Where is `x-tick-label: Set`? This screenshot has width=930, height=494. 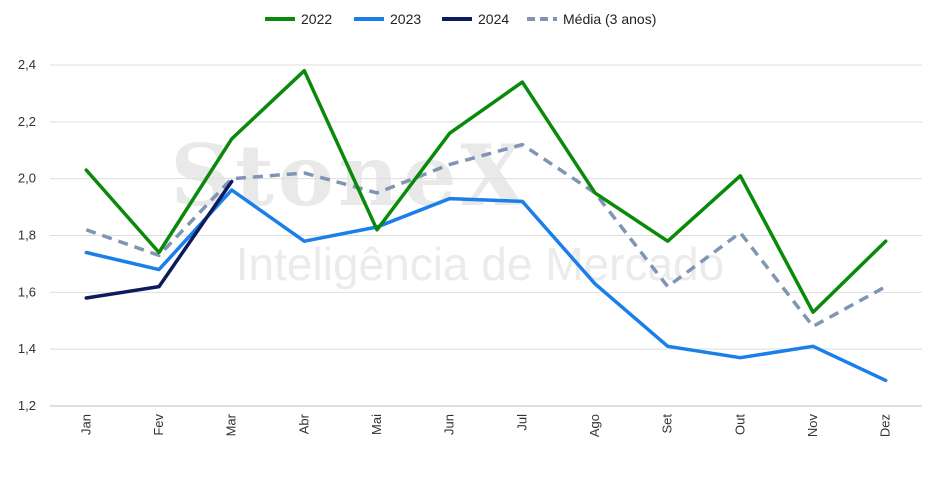
x-tick-label: Set is located at coordinates (667, 424).